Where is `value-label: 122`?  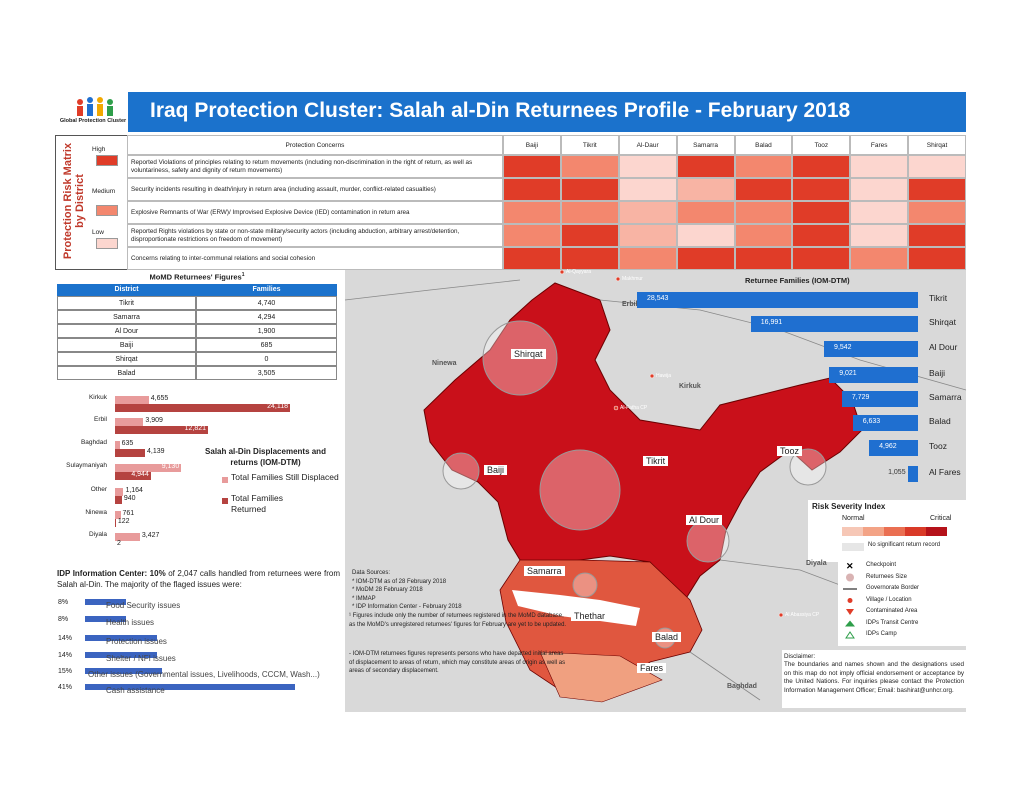 value-label: 122 is located at coordinates (123, 521).